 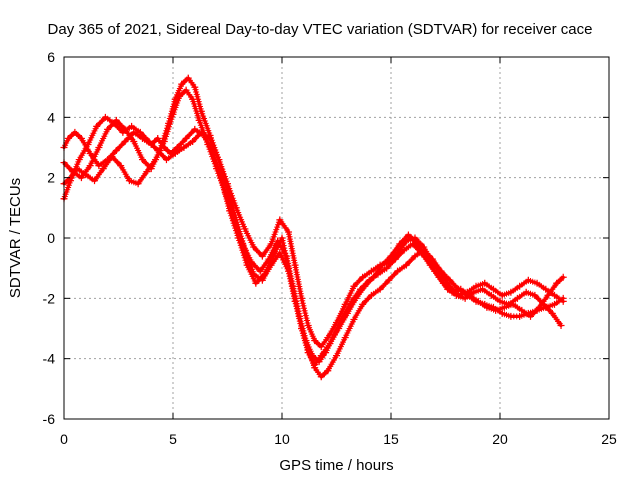 What do you see at coordinates (51, 238) in the screenshot?
I see `y-tick-label: 0` at bounding box center [51, 238].